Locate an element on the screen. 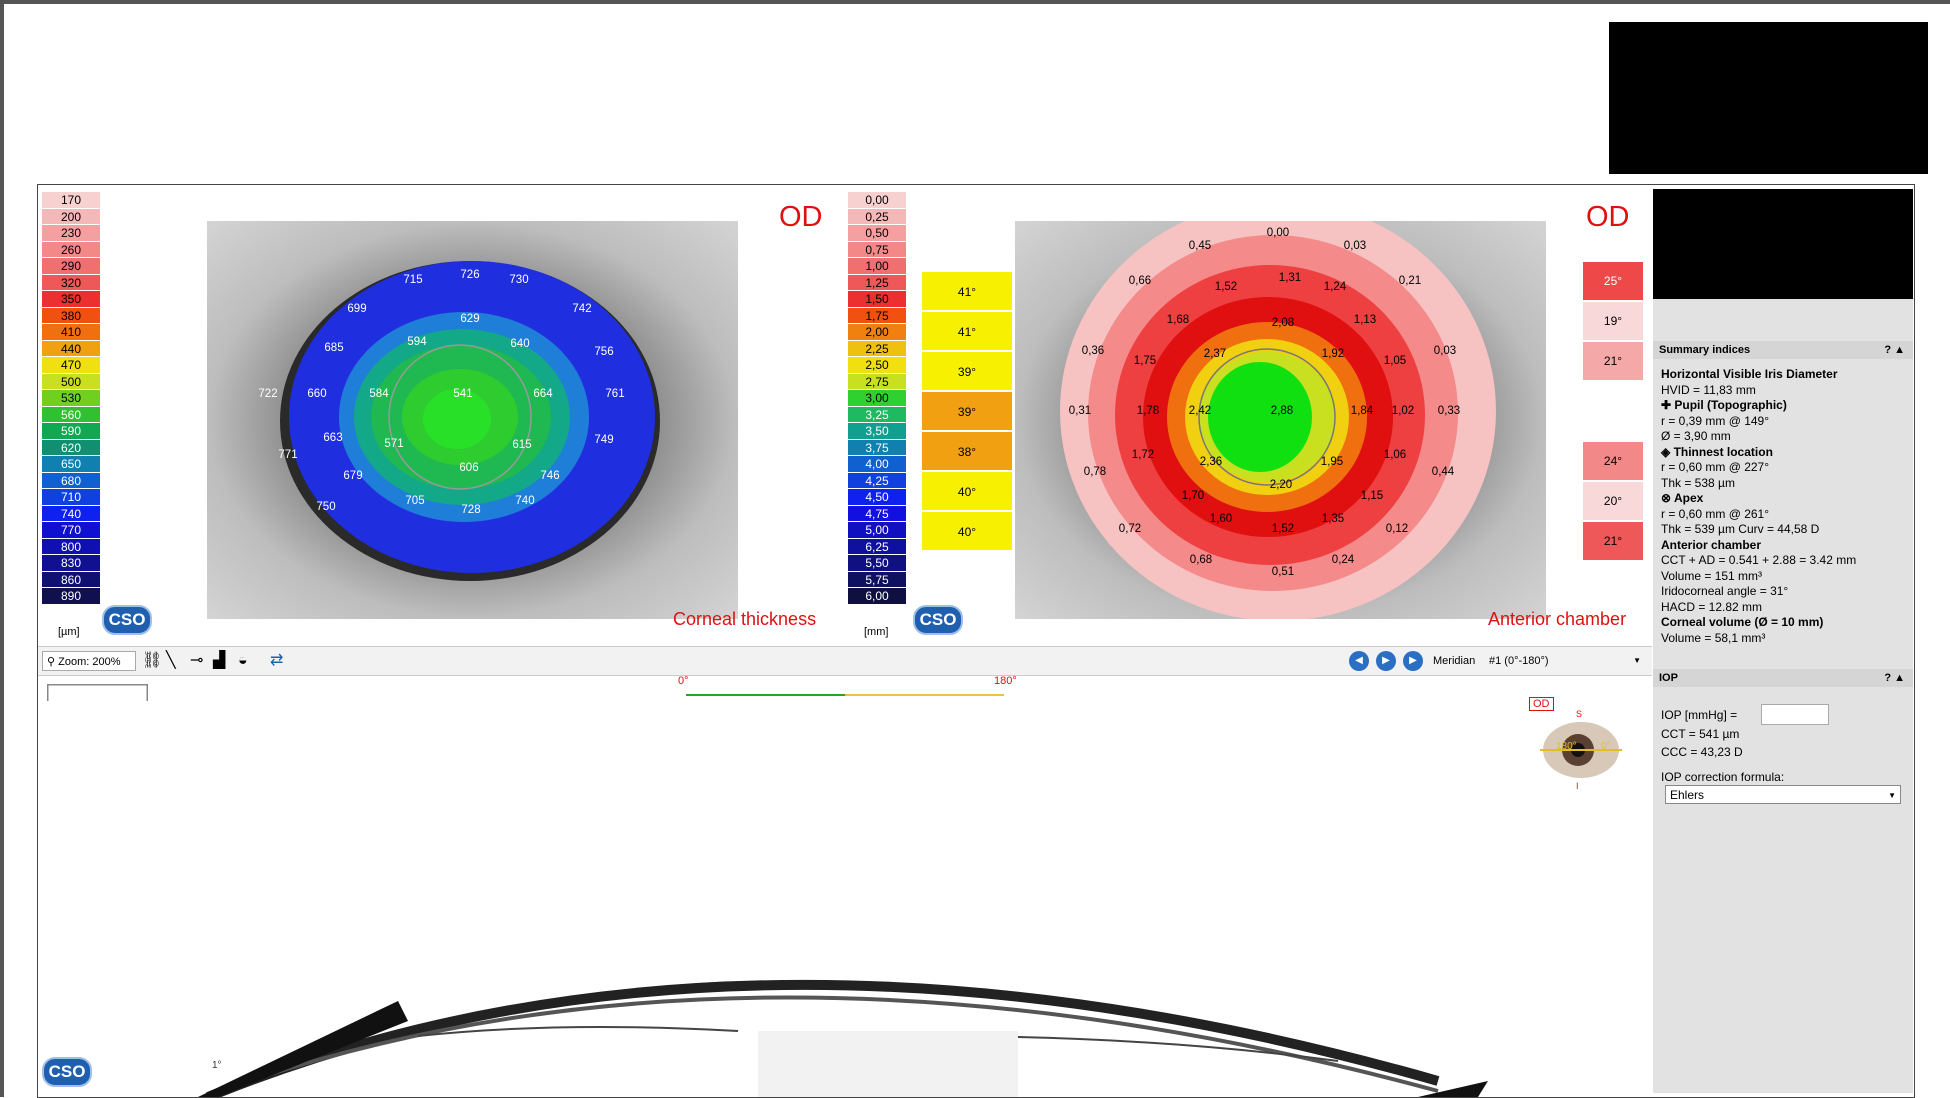 The image size is (1950, 1098). redacted-header-box is located at coordinates (1768, 98).